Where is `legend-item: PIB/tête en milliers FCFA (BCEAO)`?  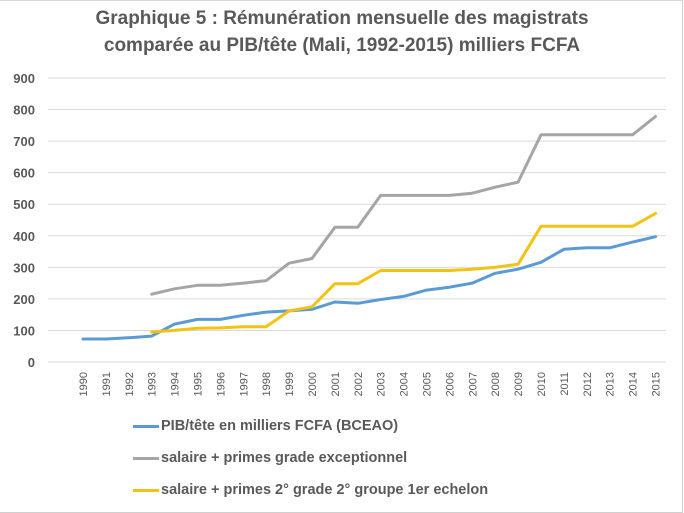
legend-item: PIB/tête en milliers FCFA (BCEAO) is located at coordinates (310, 426).